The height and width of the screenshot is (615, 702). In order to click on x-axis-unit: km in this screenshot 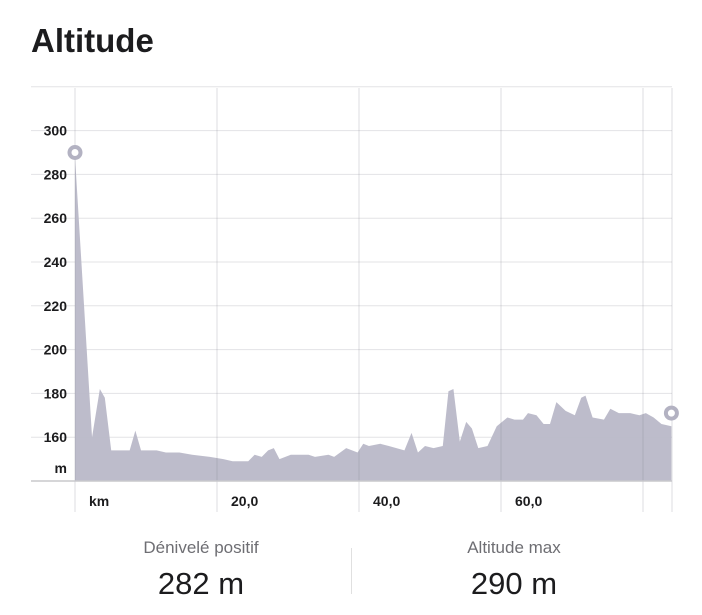, I will do `click(99, 501)`.